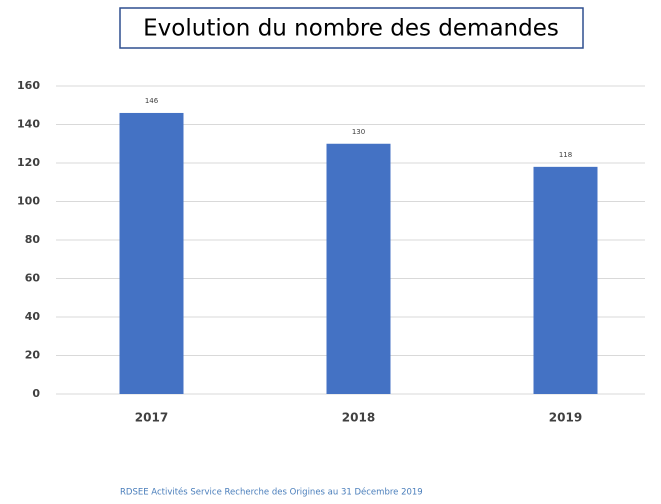 This screenshot has width=661, height=504. Describe the element at coordinates (36, 393) in the screenshot. I see `y-tick-label: 0` at that location.